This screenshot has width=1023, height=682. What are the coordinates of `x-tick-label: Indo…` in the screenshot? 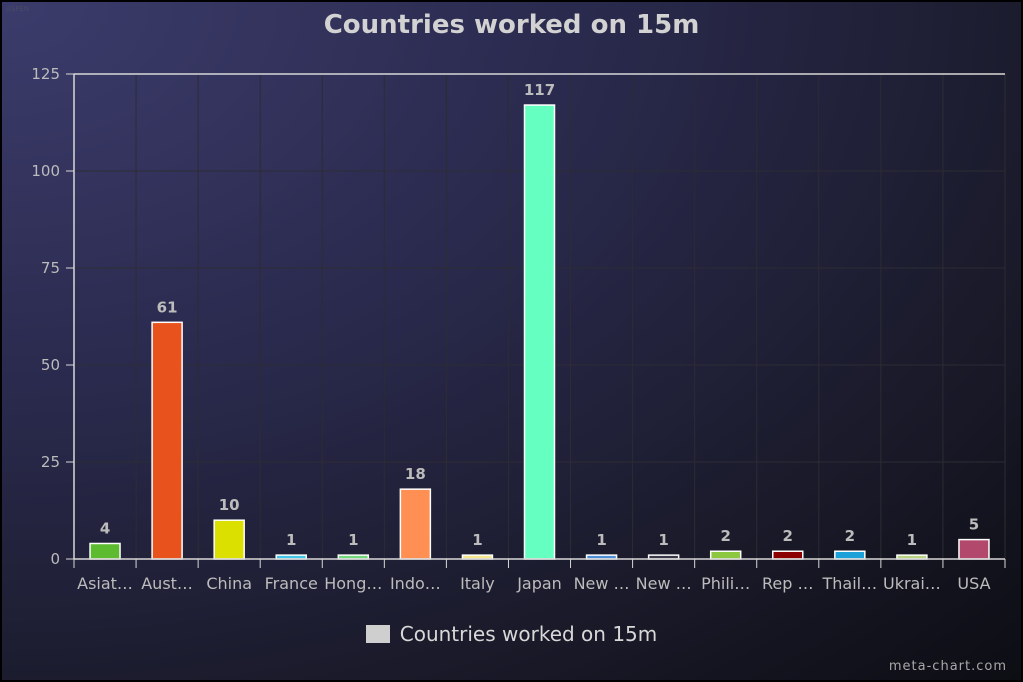 It's located at (415, 583).